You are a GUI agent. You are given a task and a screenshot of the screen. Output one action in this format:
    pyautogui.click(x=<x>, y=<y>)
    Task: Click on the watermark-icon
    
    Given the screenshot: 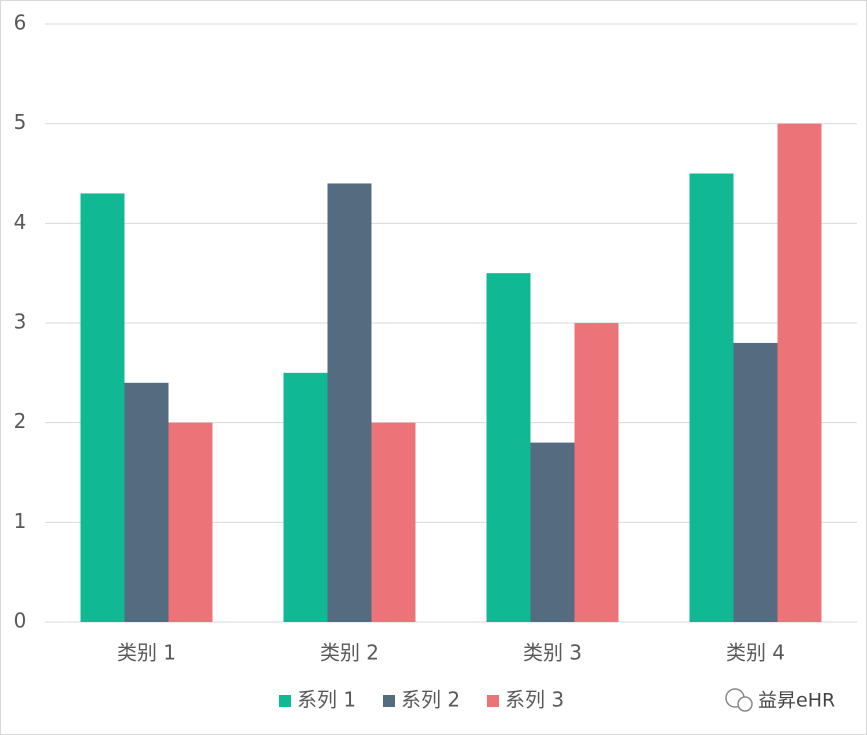 What is the action you would take?
    pyautogui.click(x=745, y=704)
    